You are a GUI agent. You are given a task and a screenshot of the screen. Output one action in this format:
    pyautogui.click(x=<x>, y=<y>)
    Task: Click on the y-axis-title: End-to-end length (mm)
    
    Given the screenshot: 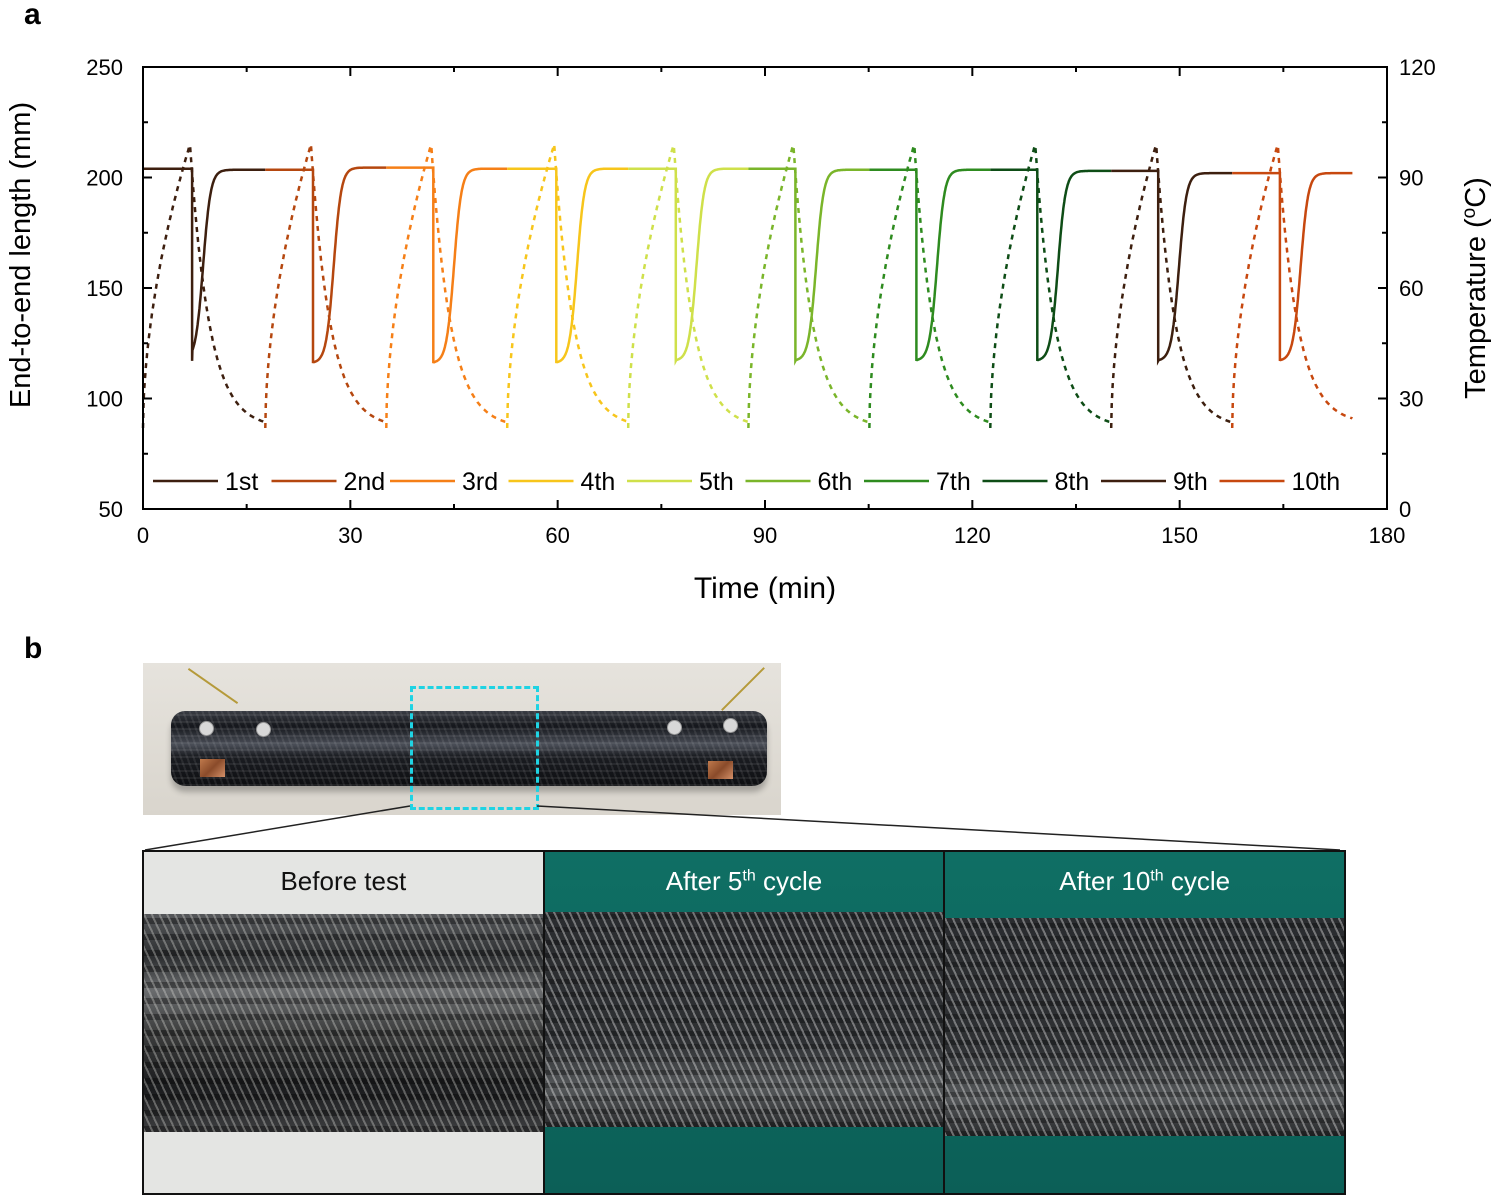 What is the action you would take?
    pyautogui.click(x=21, y=255)
    